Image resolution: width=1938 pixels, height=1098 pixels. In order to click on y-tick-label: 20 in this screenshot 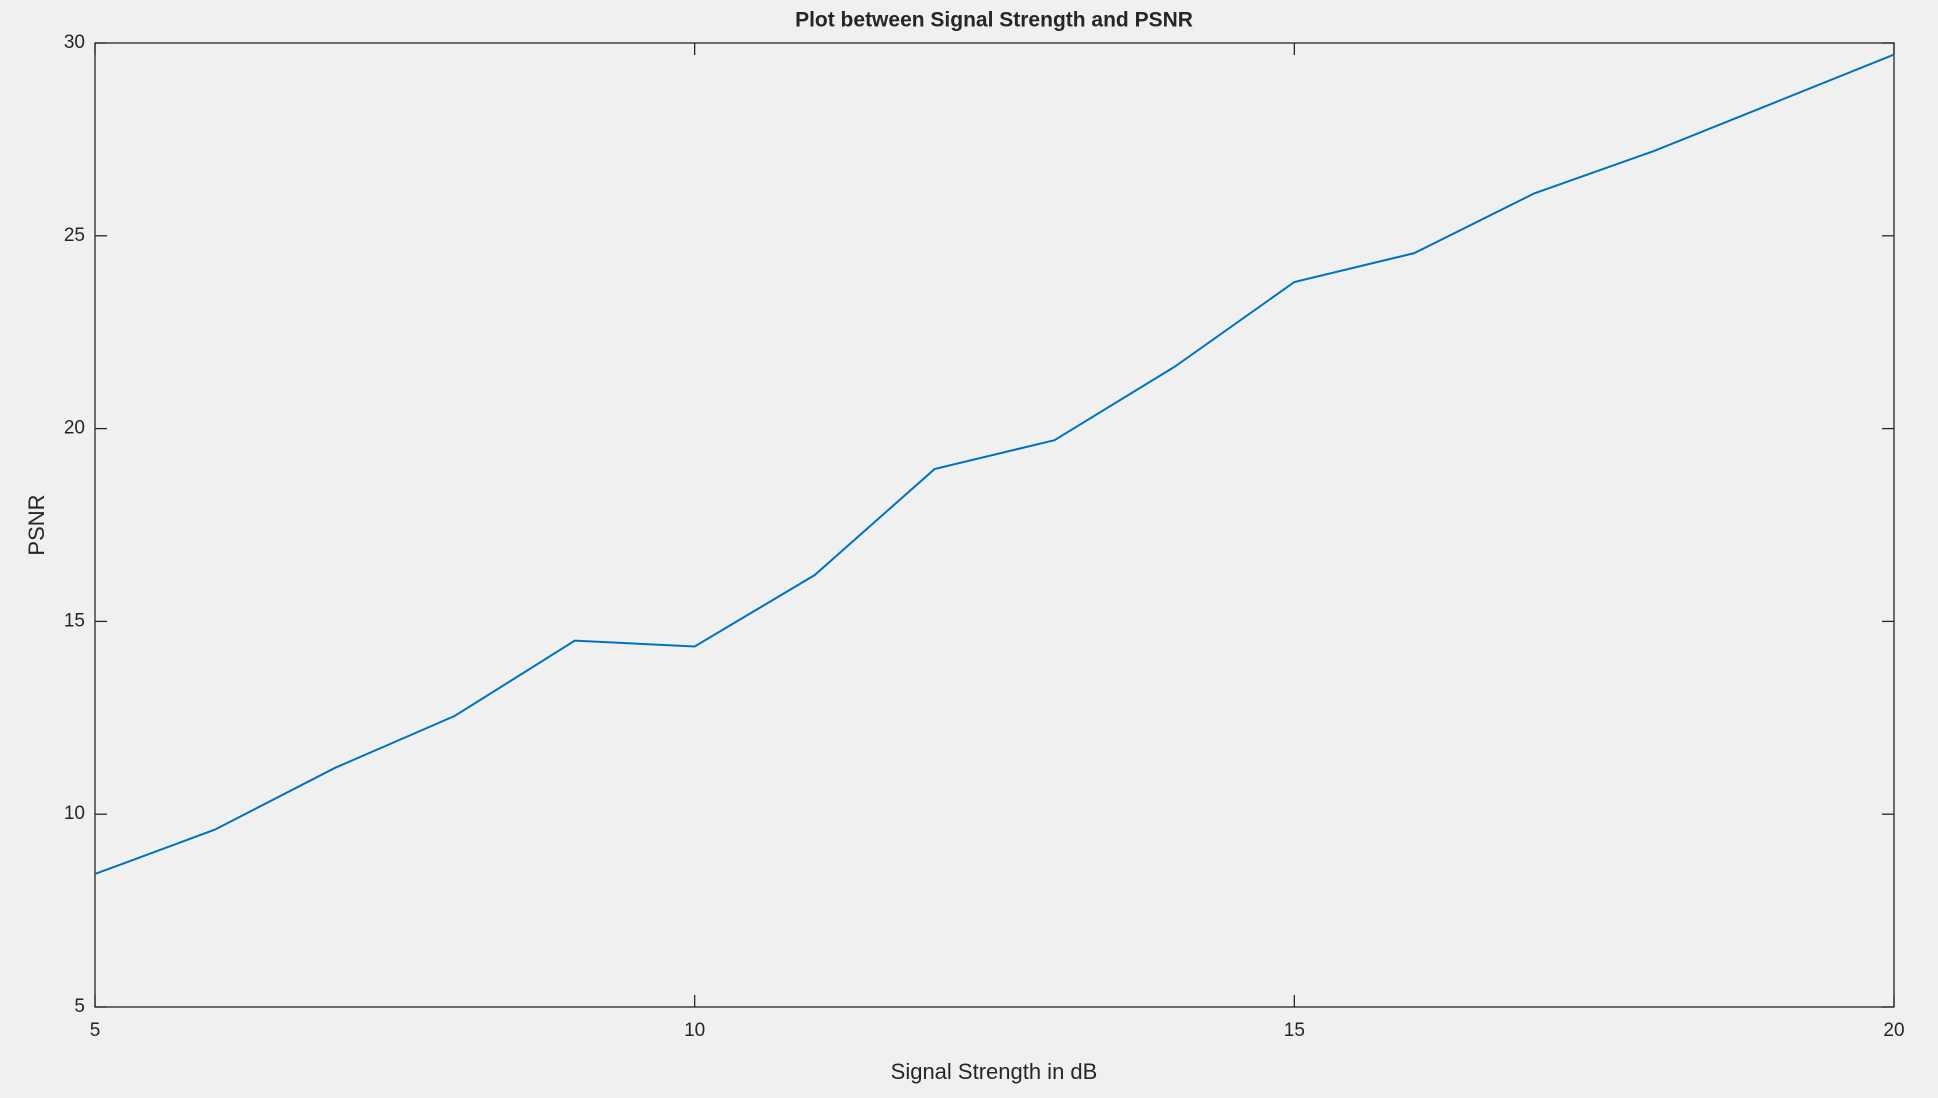, I will do `click(74, 428)`.